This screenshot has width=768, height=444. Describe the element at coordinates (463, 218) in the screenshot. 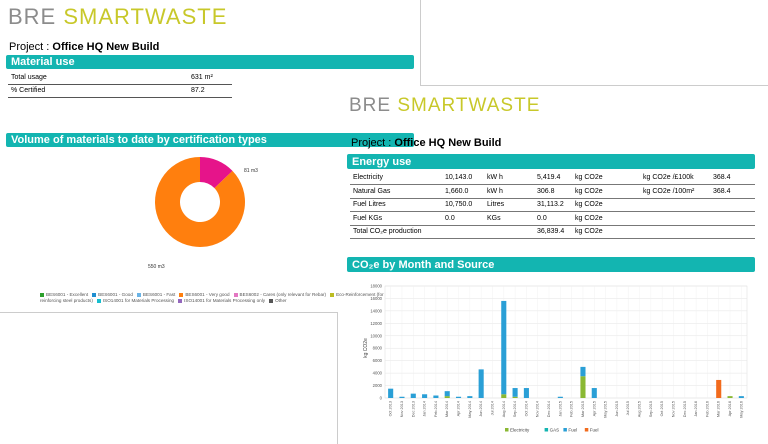

I see `energy-quantity: 0.0` at that location.